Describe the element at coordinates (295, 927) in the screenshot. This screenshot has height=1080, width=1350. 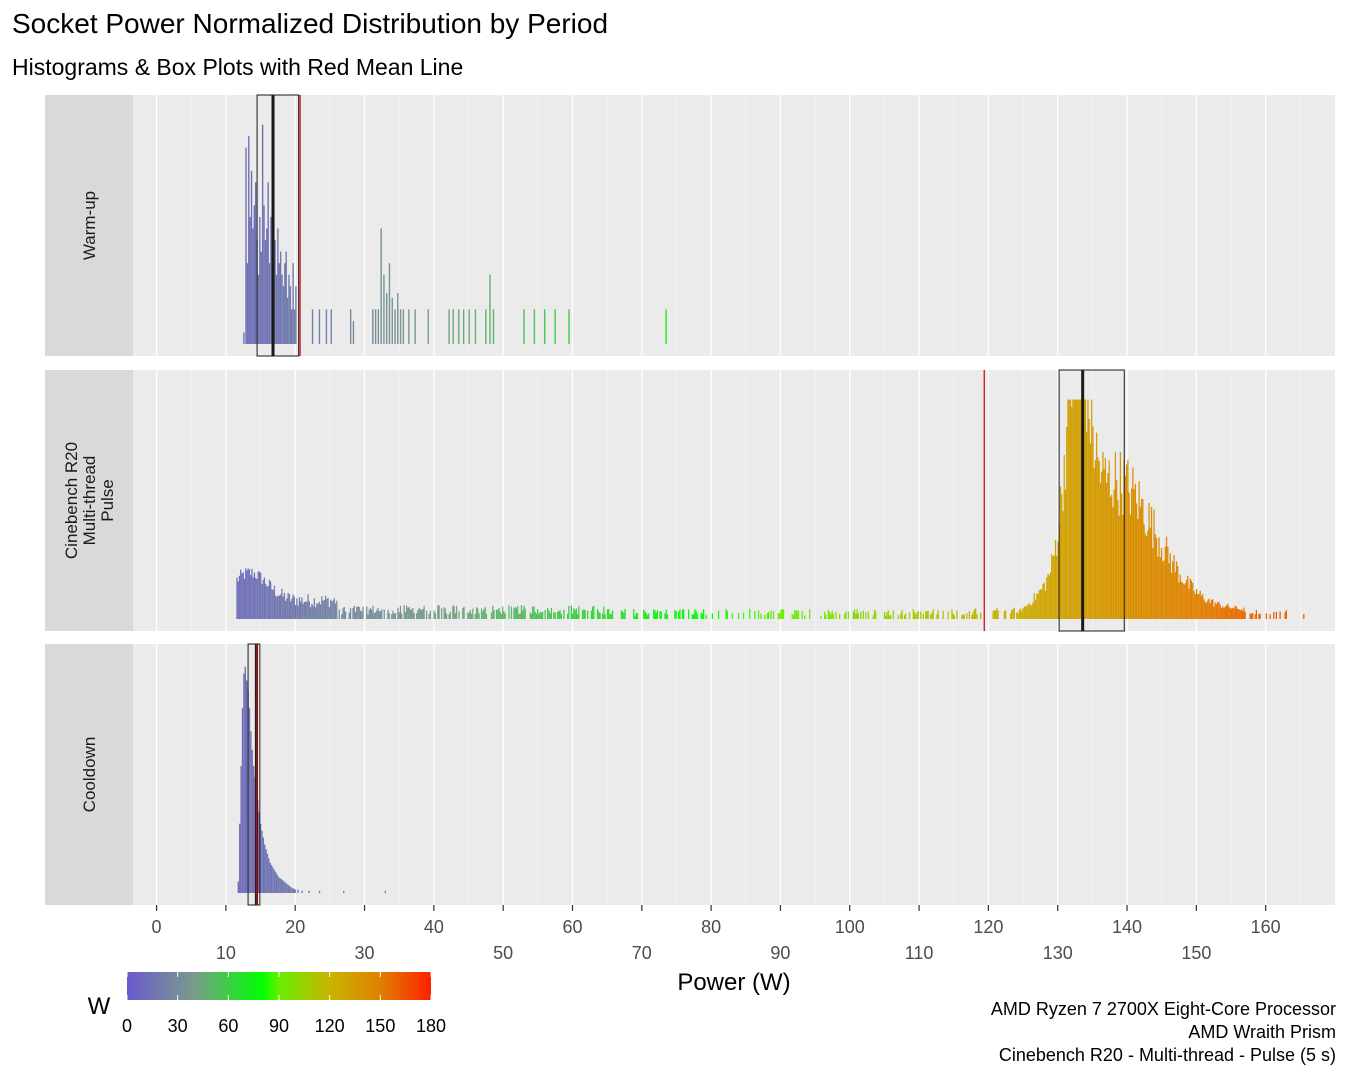
I see `x-tick-label: 20` at that location.